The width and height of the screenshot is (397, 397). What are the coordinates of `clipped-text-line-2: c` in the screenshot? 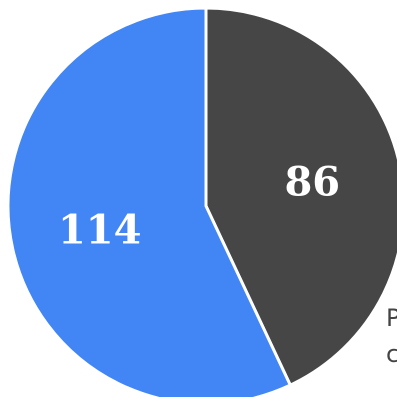 It's located at (391, 354).